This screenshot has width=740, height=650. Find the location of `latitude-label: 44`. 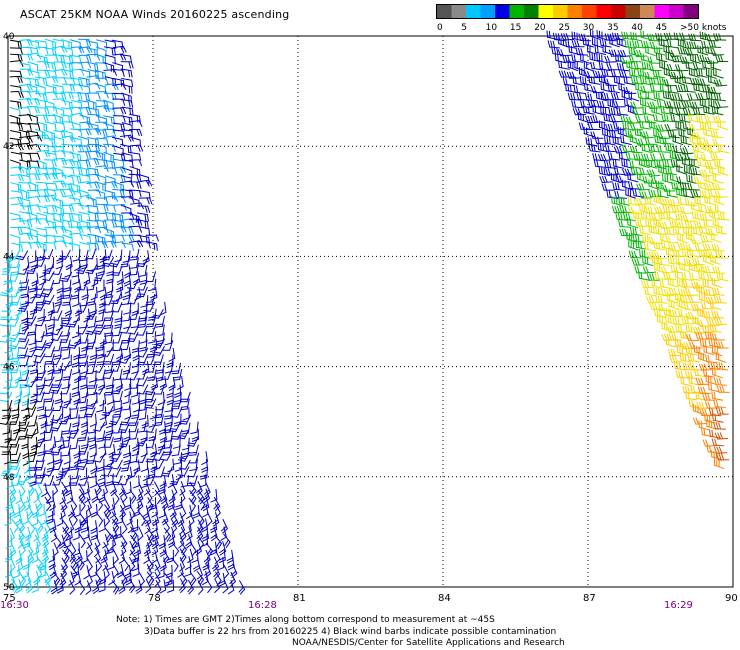

latitude-label: 44 is located at coordinates (9, 257).